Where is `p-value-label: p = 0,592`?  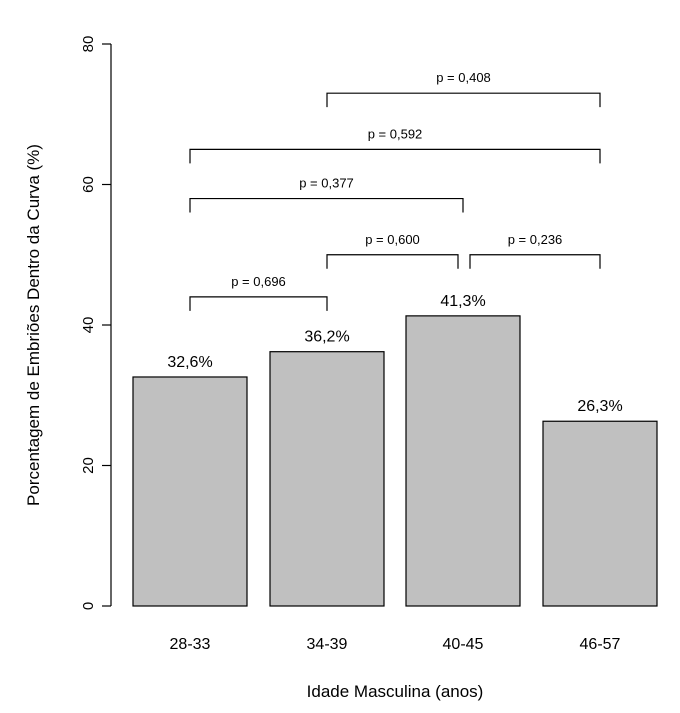 p-value-label: p = 0,592 is located at coordinates (395, 133).